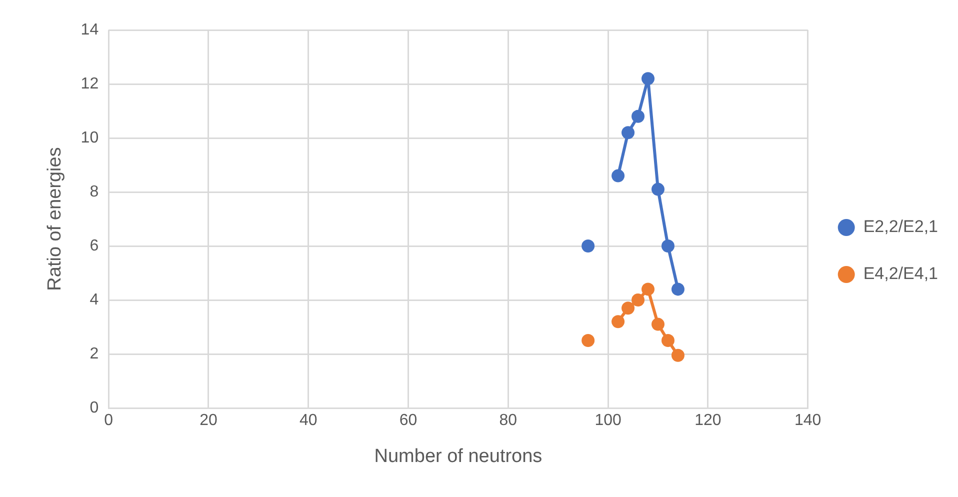 Image resolution: width=958 pixels, height=497 pixels. Describe the element at coordinates (55, 219) in the screenshot. I see `y-axis-title: Ratio of energies` at that location.